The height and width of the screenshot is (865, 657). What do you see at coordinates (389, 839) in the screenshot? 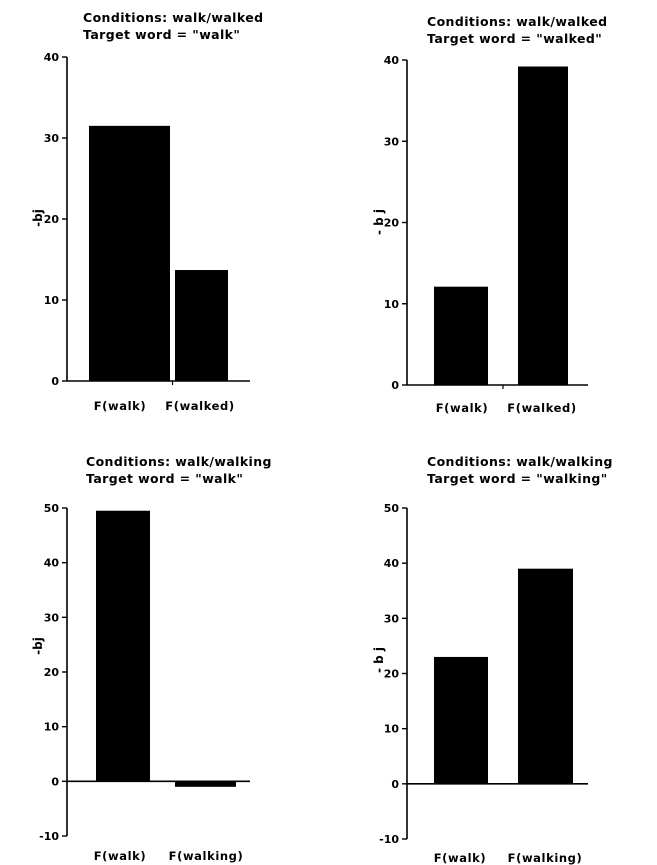
I see `chart-4-y-tick-label: -10` at bounding box center [389, 839].